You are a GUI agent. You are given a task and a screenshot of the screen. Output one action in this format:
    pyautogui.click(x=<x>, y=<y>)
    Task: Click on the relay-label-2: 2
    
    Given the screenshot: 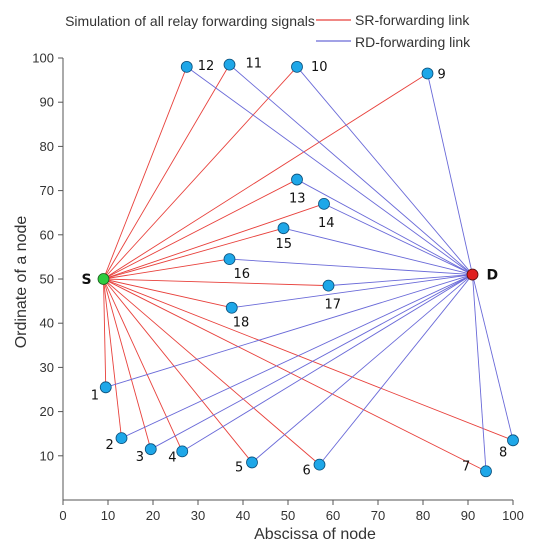 What is the action you would take?
    pyautogui.click(x=110, y=445)
    